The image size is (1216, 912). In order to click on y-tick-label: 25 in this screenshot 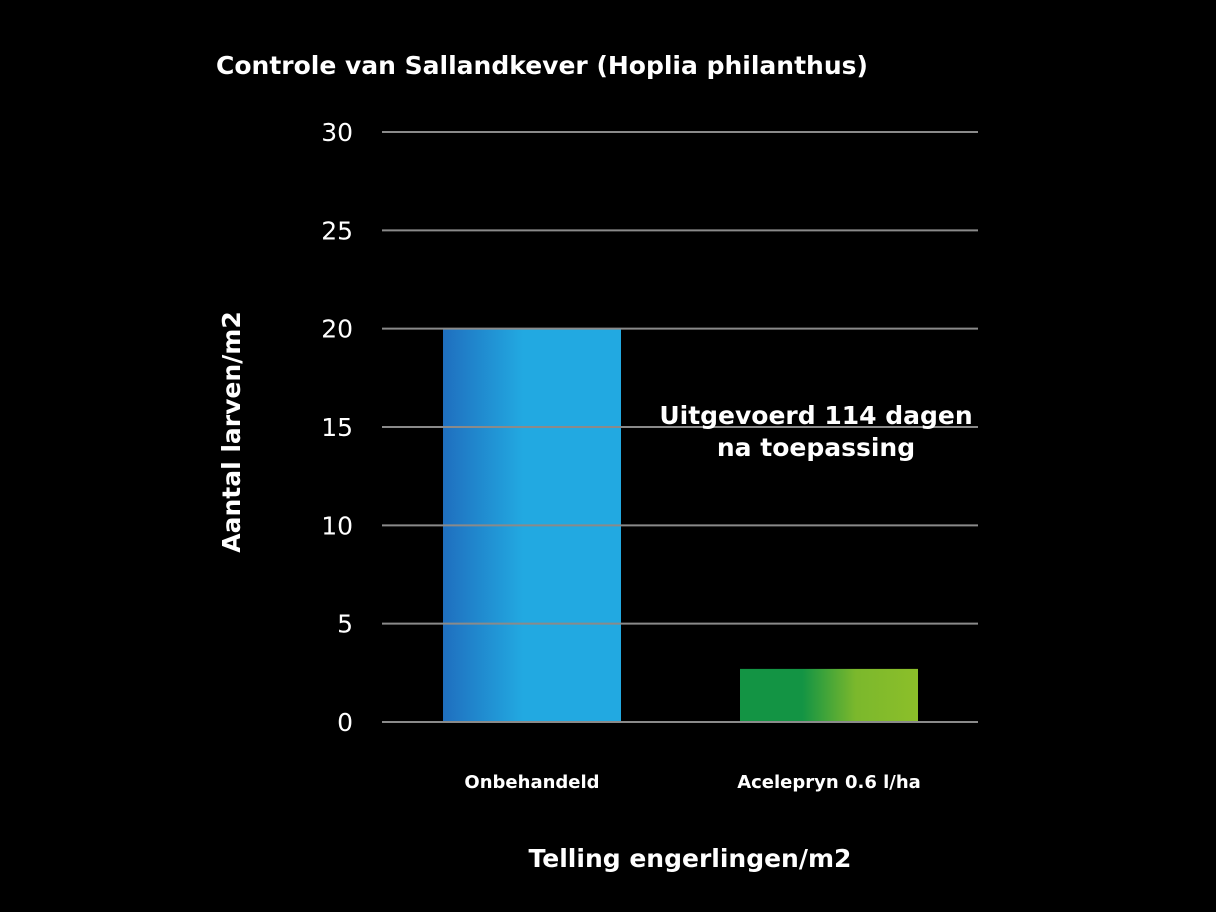, I will do `click(337, 230)`.